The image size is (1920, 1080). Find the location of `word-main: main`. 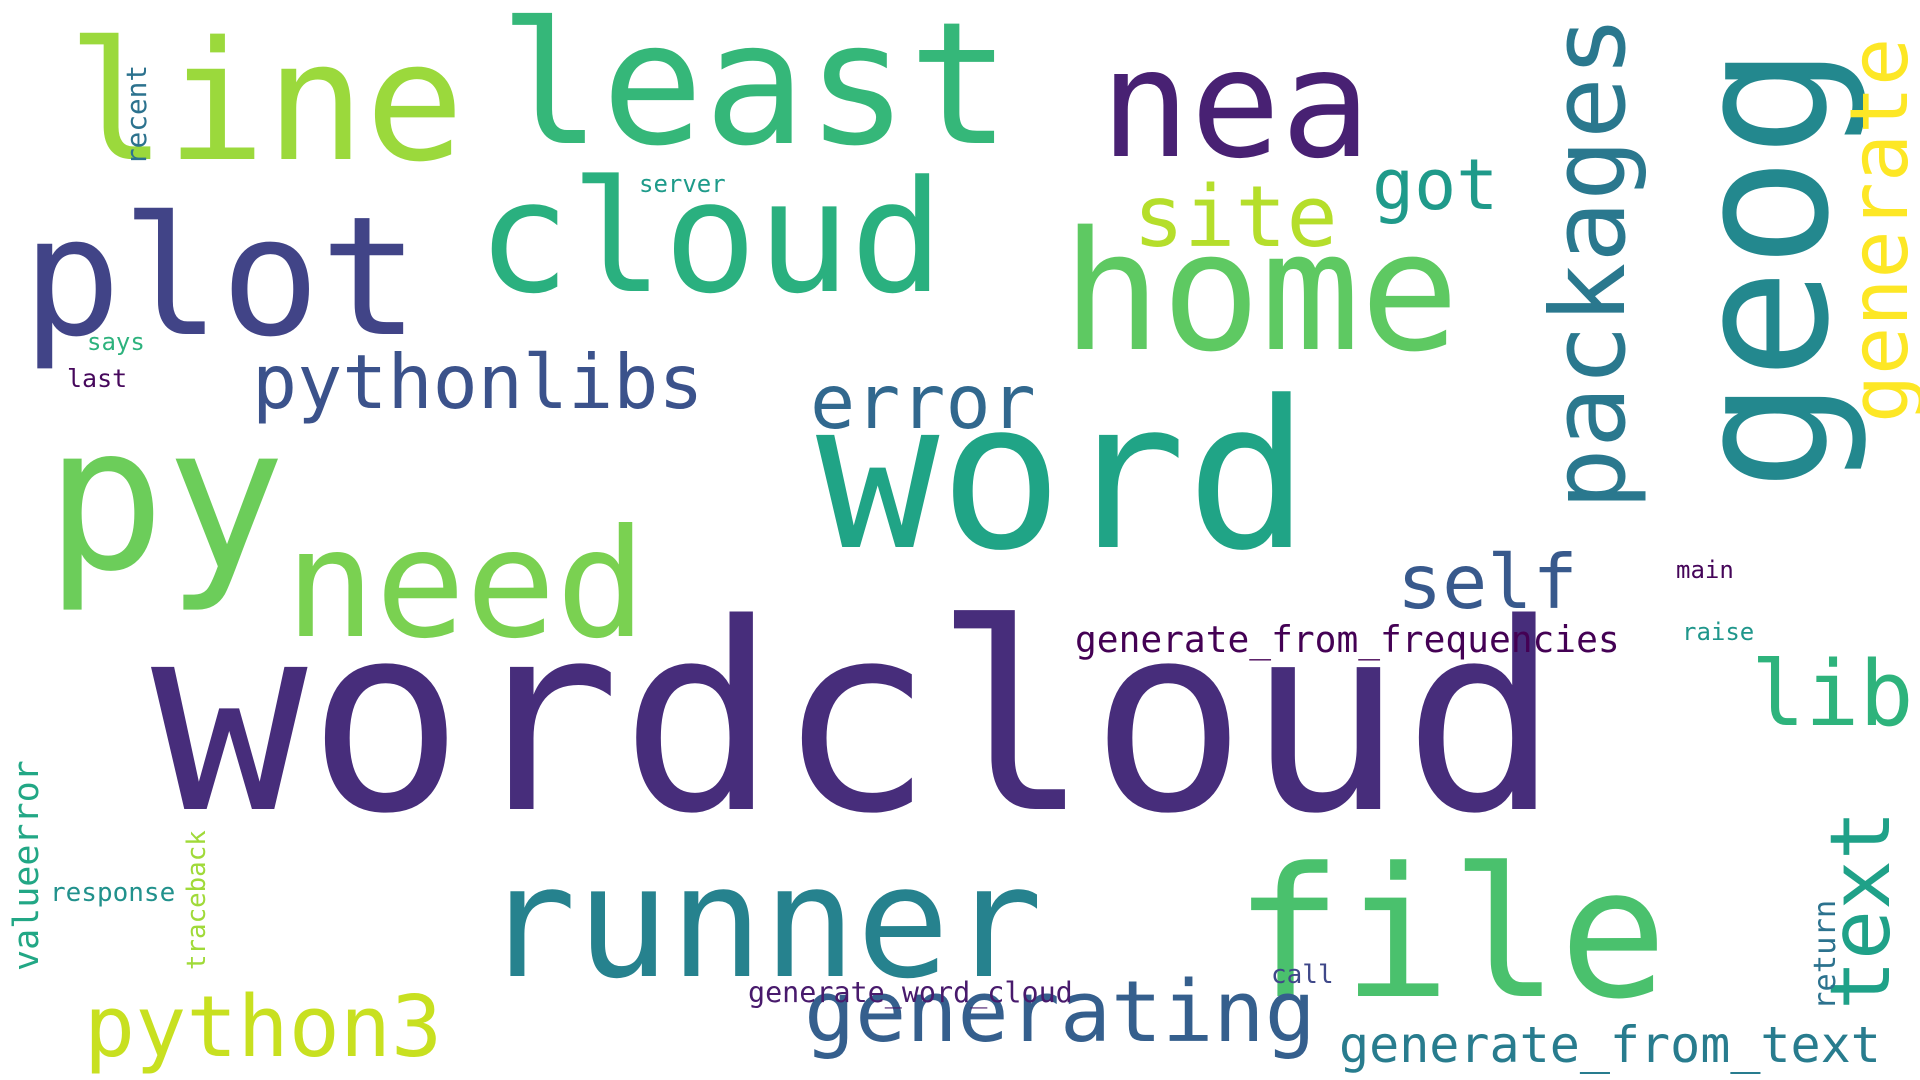

word-main: main is located at coordinates (1705, 570).